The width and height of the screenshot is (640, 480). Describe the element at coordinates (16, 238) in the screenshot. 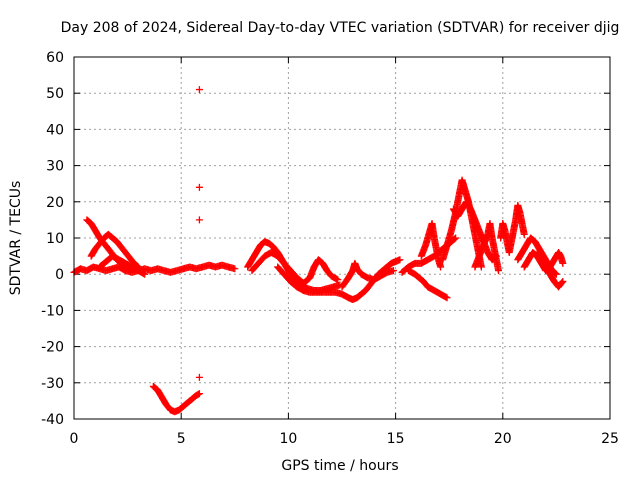

I see `y-axis-label: SDTVAR / TECUs` at that location.